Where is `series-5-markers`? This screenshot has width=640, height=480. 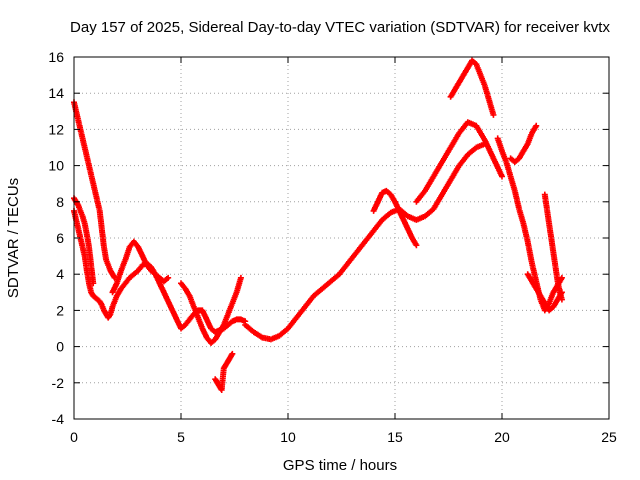 series-5-markers is located at coordinates (224, 371).